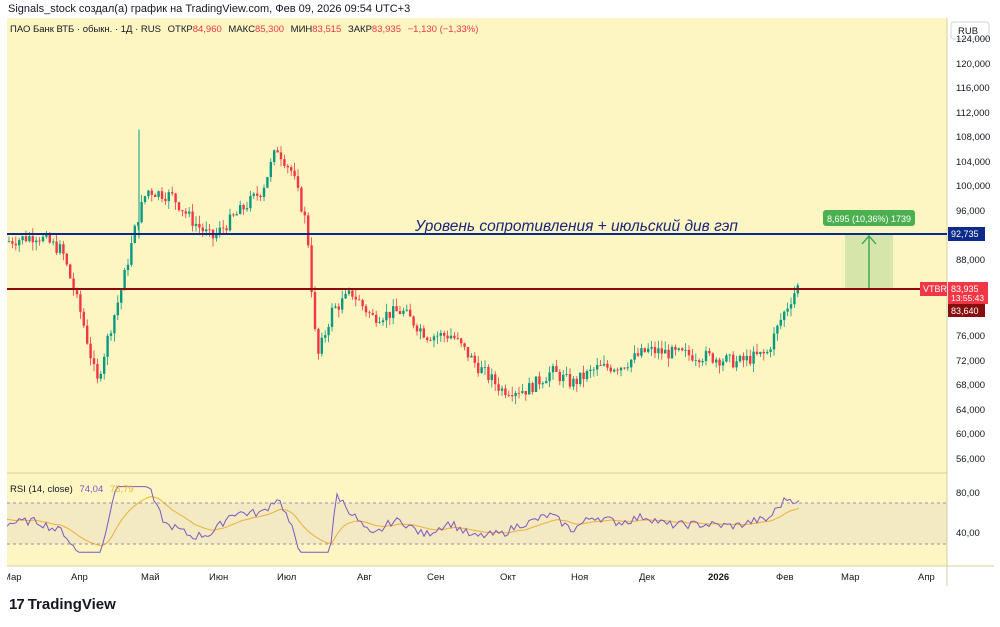 The height and width of the screenshot is (627, 1000). Describe the element at coordinates (965, 311) in the screenshot. I see `support-price: 83,640` at that location.